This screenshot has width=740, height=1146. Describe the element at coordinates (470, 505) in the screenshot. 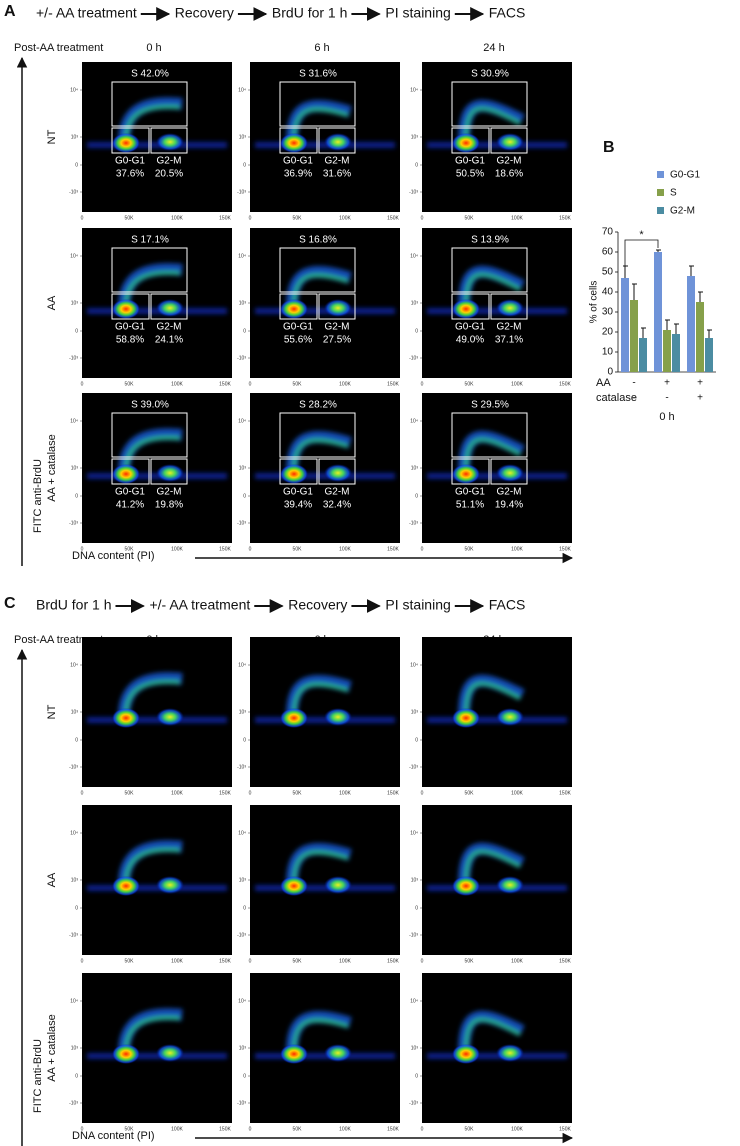

I see `gate-g1-value: 51.1%` at that location.